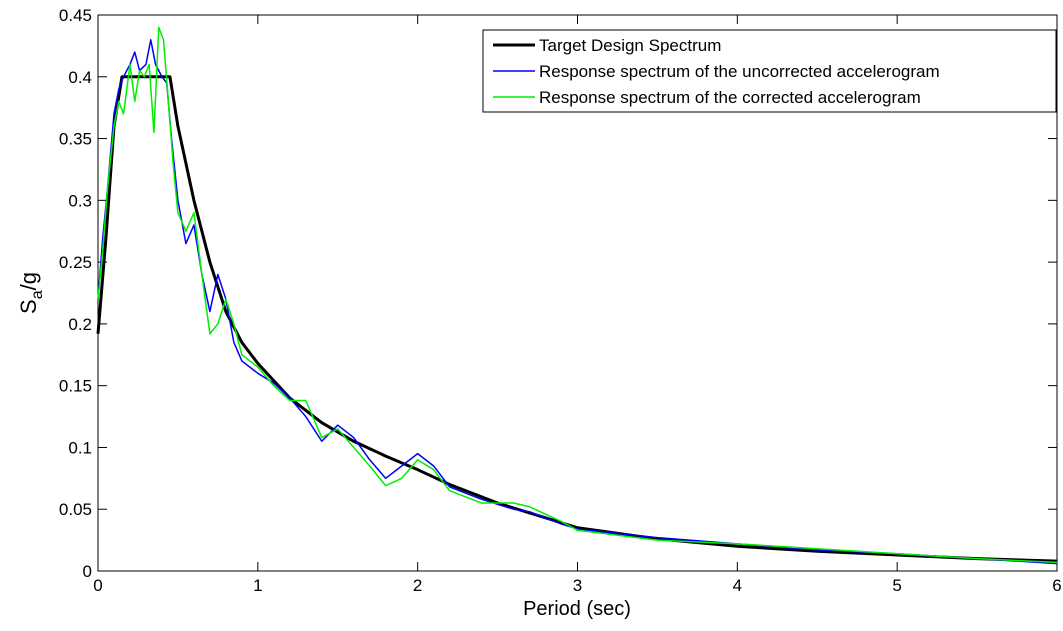  I want to click on y-label-sub: a, so click(37, 294).